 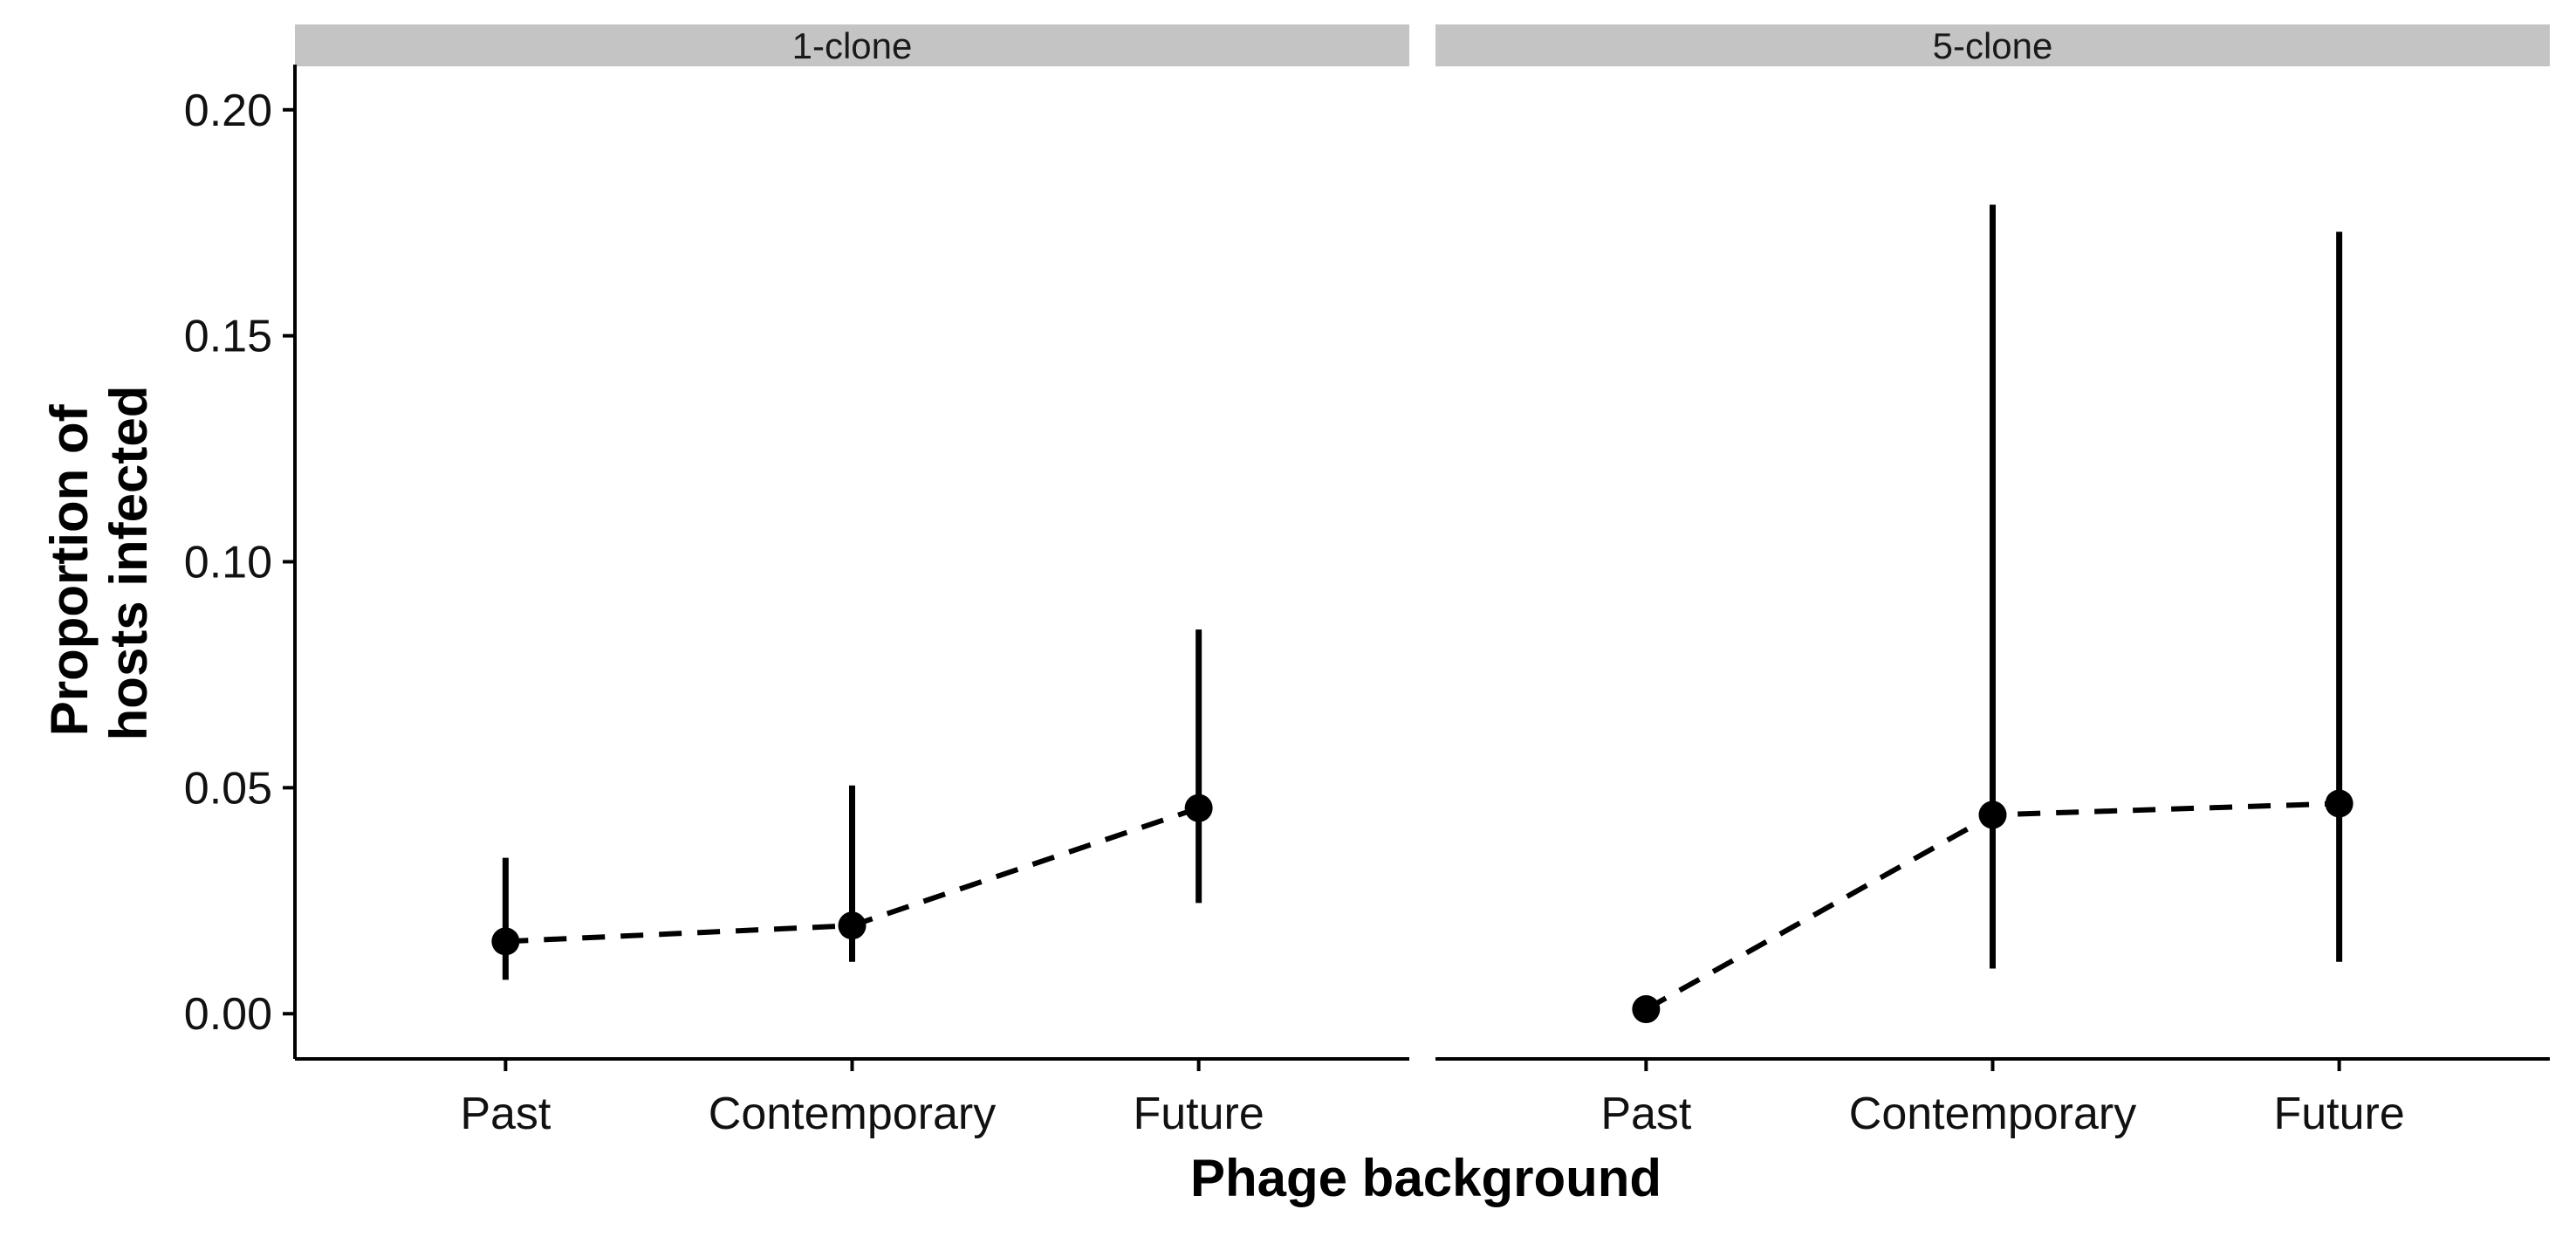 What do you see at coordinates (228, 563) in the screenshot?
I see `y-tick-label: 0.10` at bounding box center [228, 563].